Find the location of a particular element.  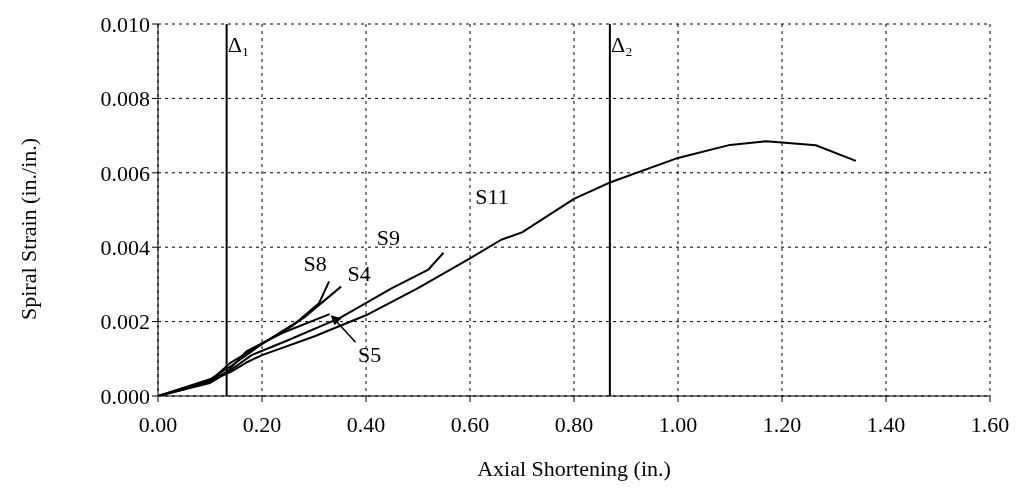

ref-line-label: Δ₂ is located at coordinates (621, 44).